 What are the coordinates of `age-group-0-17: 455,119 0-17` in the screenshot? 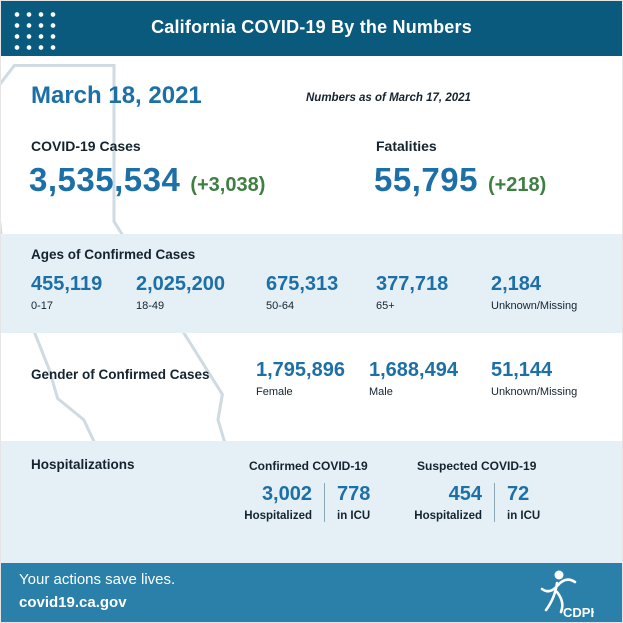 It's located at (66, 292).